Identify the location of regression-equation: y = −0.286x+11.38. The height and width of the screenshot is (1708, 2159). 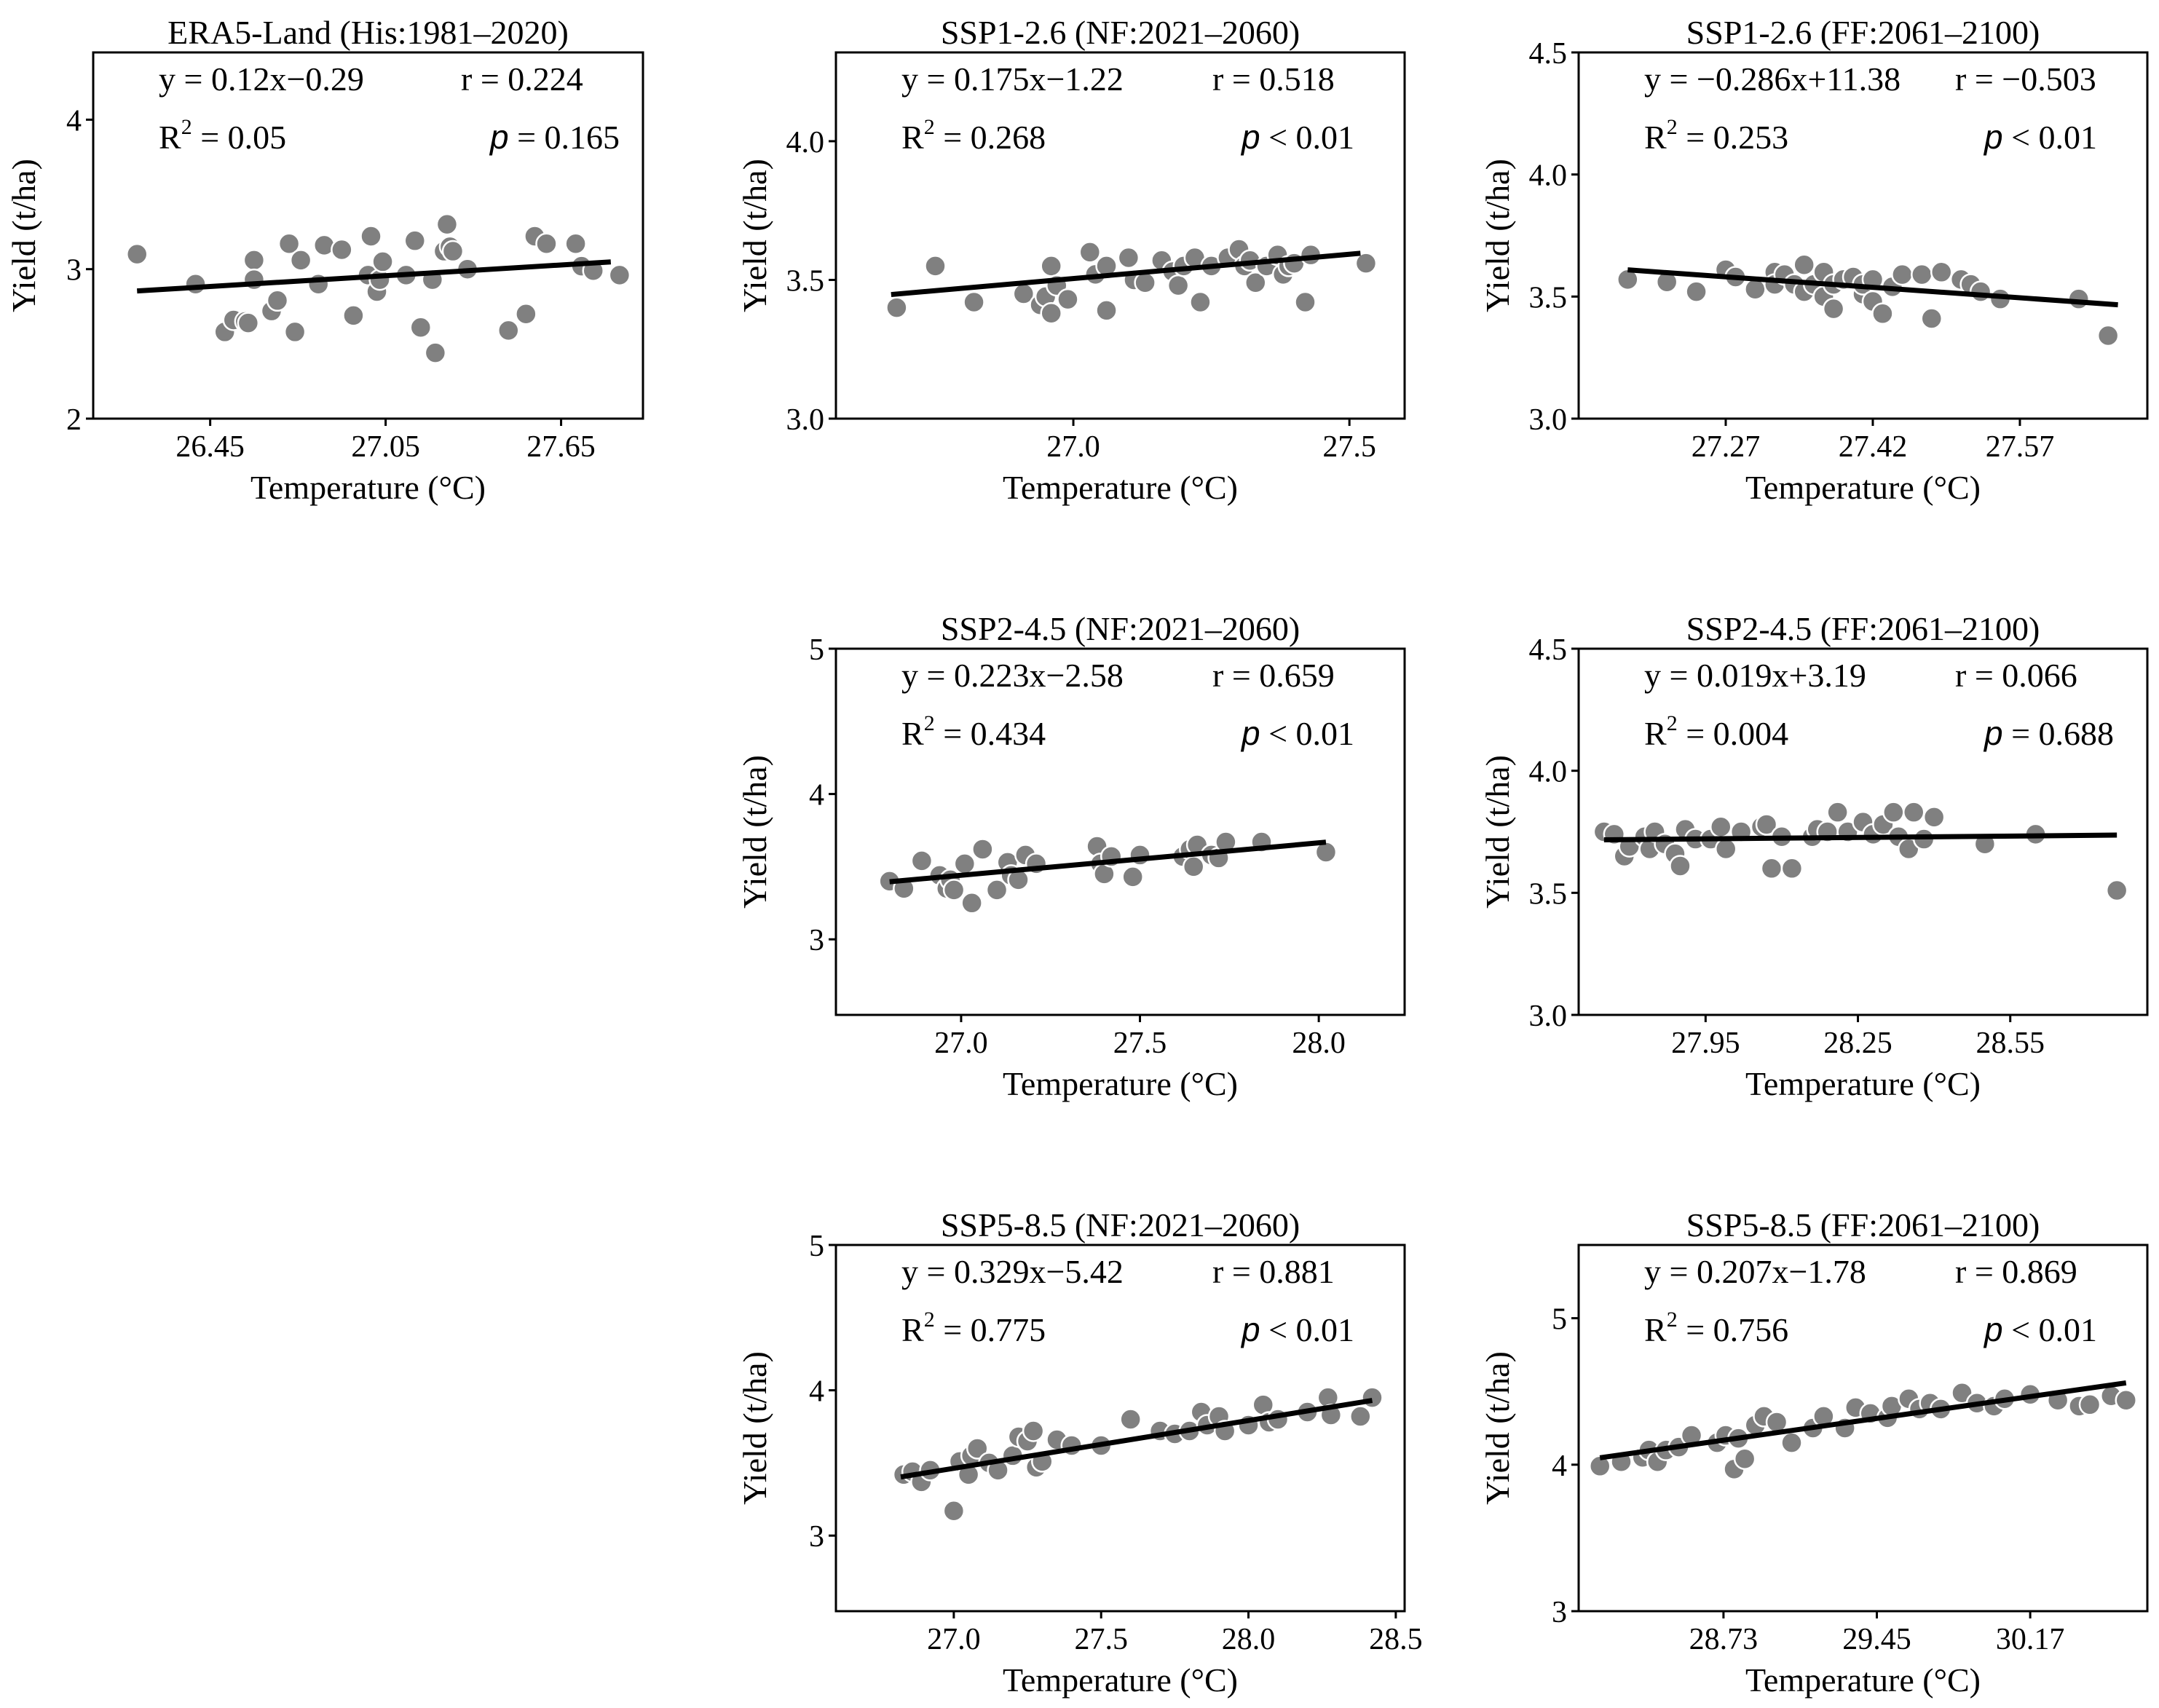
(1772, 79).